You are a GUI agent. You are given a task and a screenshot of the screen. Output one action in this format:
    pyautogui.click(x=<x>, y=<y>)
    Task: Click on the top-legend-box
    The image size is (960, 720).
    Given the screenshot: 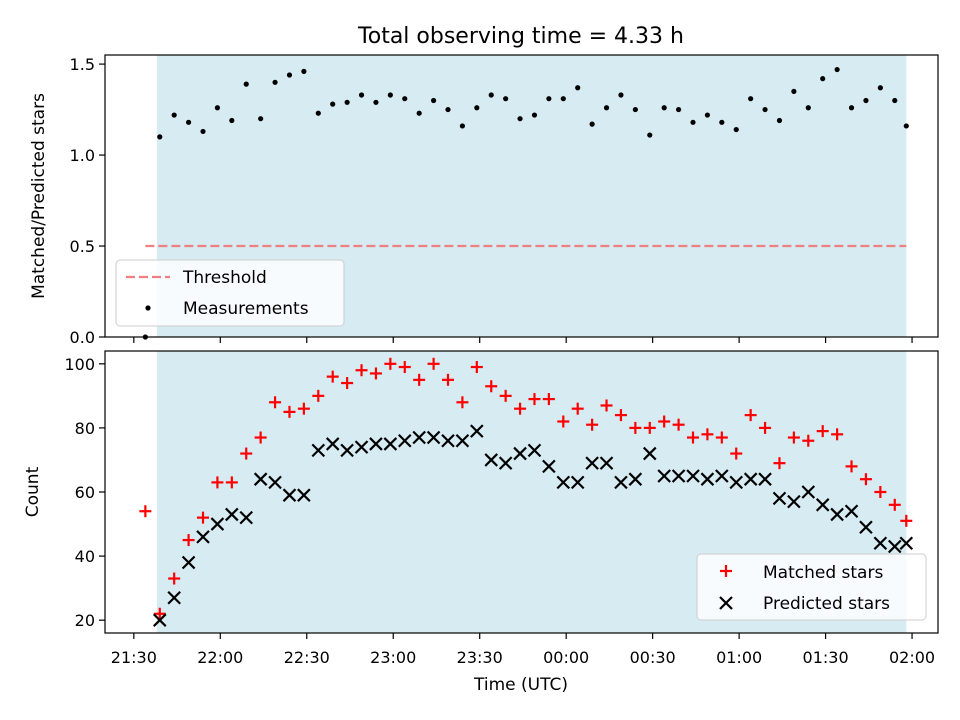 What is the action you would take?
    pyautogui.click(x=230, y=293)
    